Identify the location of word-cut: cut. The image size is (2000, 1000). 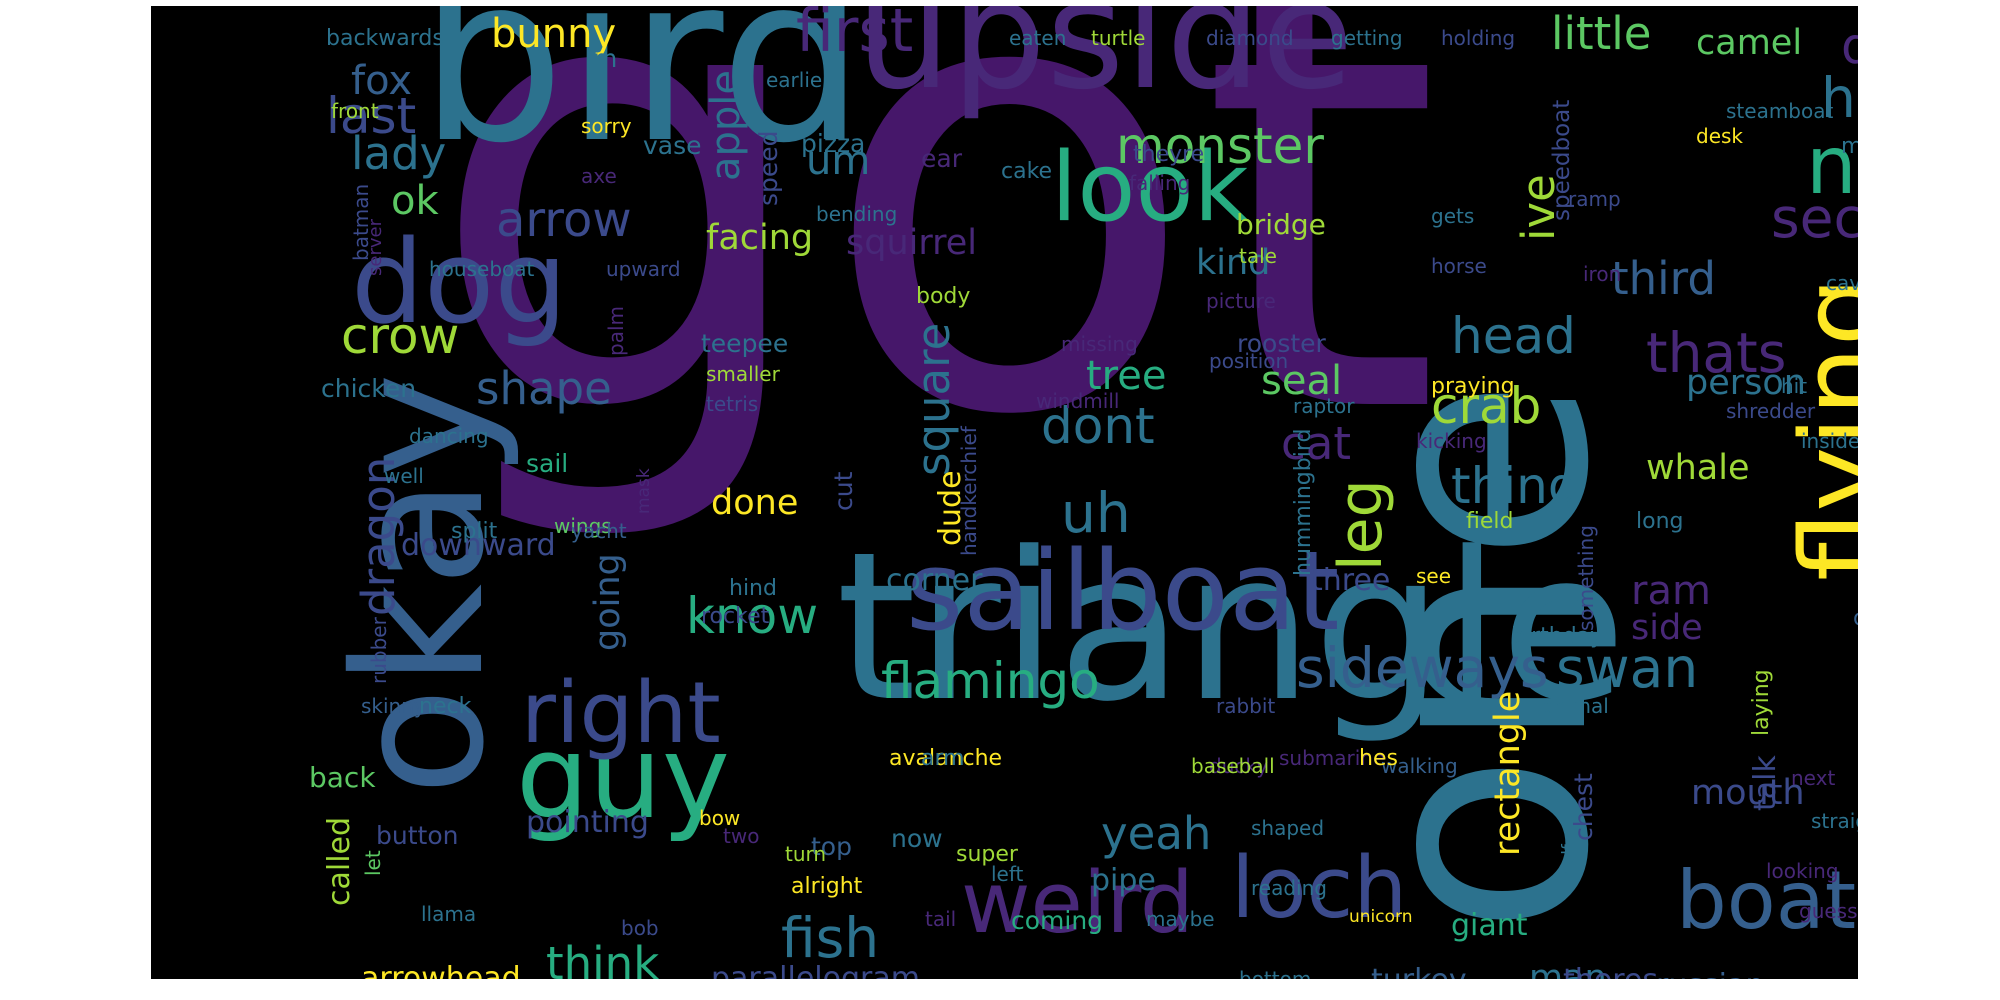
(843, 491).